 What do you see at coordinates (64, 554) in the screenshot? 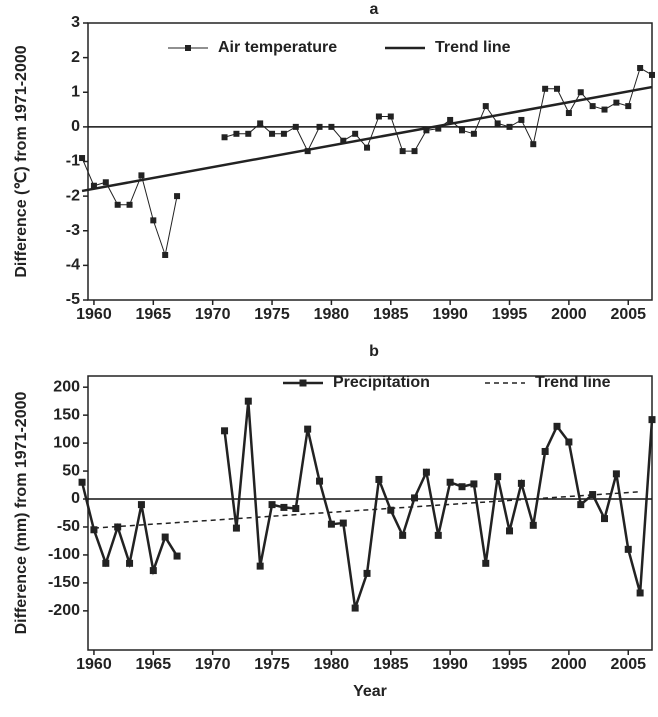
I see `y-tick-label: -100` at bounding box center [64, 554].